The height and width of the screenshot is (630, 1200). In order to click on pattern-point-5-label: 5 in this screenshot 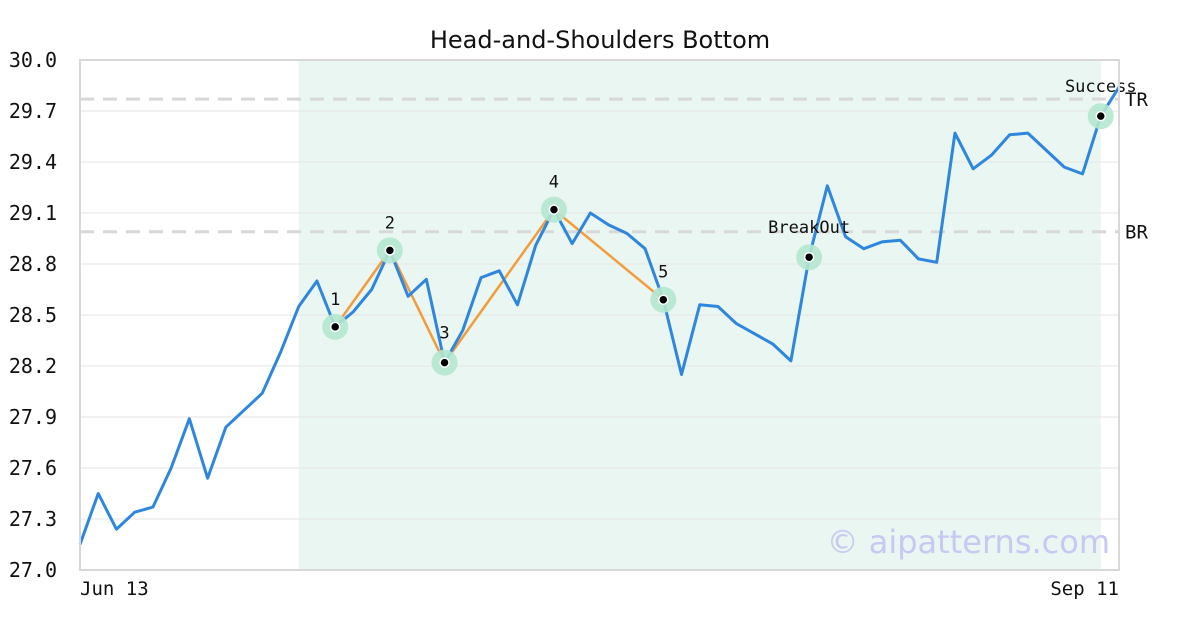, I will do `click(663, 273)`.